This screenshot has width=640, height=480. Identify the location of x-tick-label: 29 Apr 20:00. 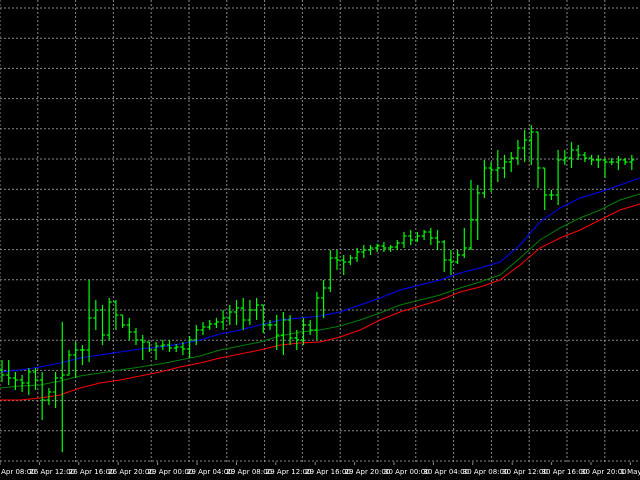
(368, 472).